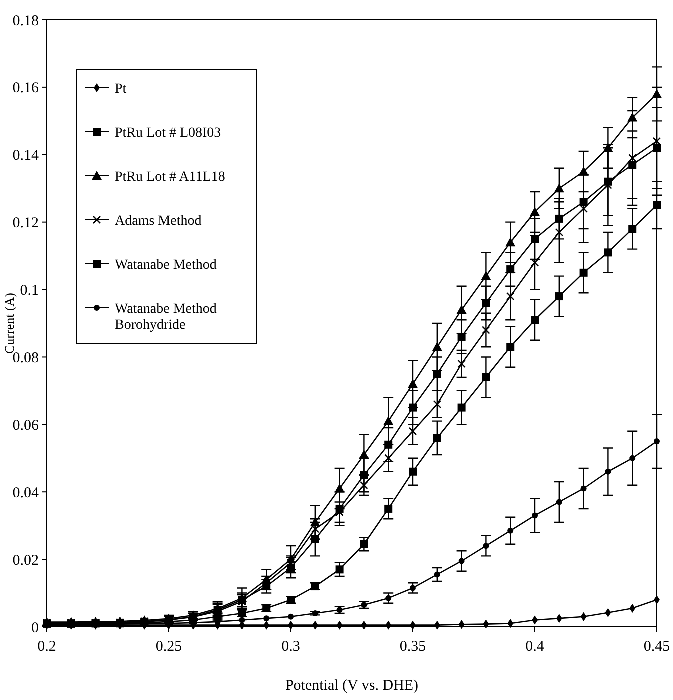 This screenshot has width=673, height=700. I want to click on x-tick-label: 0.3, so click(291, 647).